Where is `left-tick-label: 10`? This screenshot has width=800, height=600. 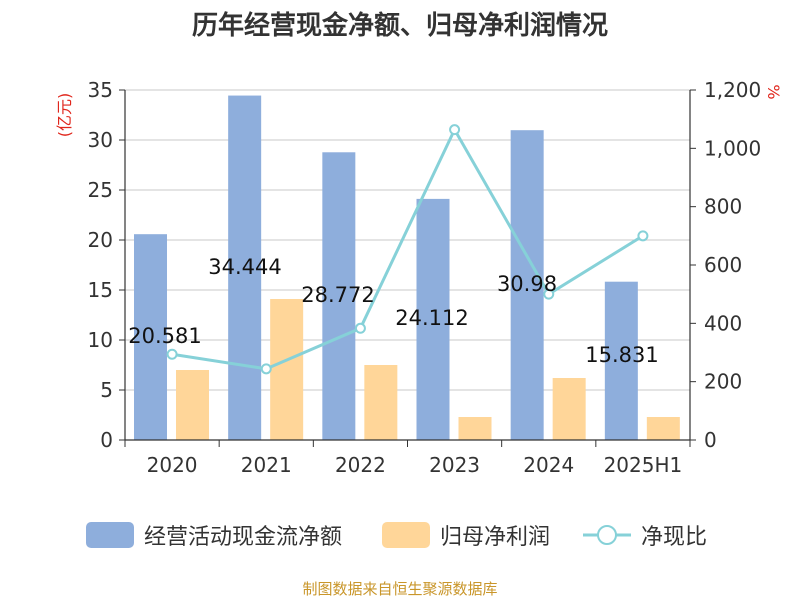
left-tick-label: 10 is located at coordinates (100, 340).